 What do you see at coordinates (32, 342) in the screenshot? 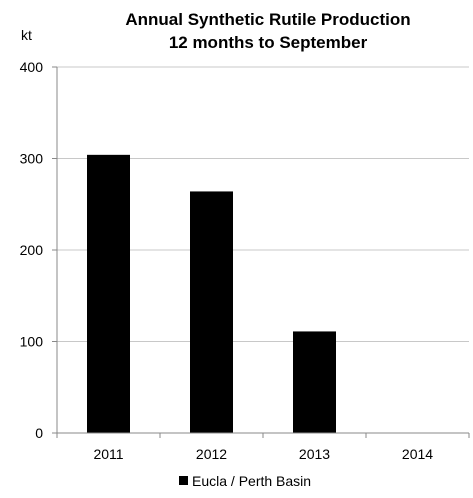
I see `y-tick-label: 100` at bounding box center [32, 342].